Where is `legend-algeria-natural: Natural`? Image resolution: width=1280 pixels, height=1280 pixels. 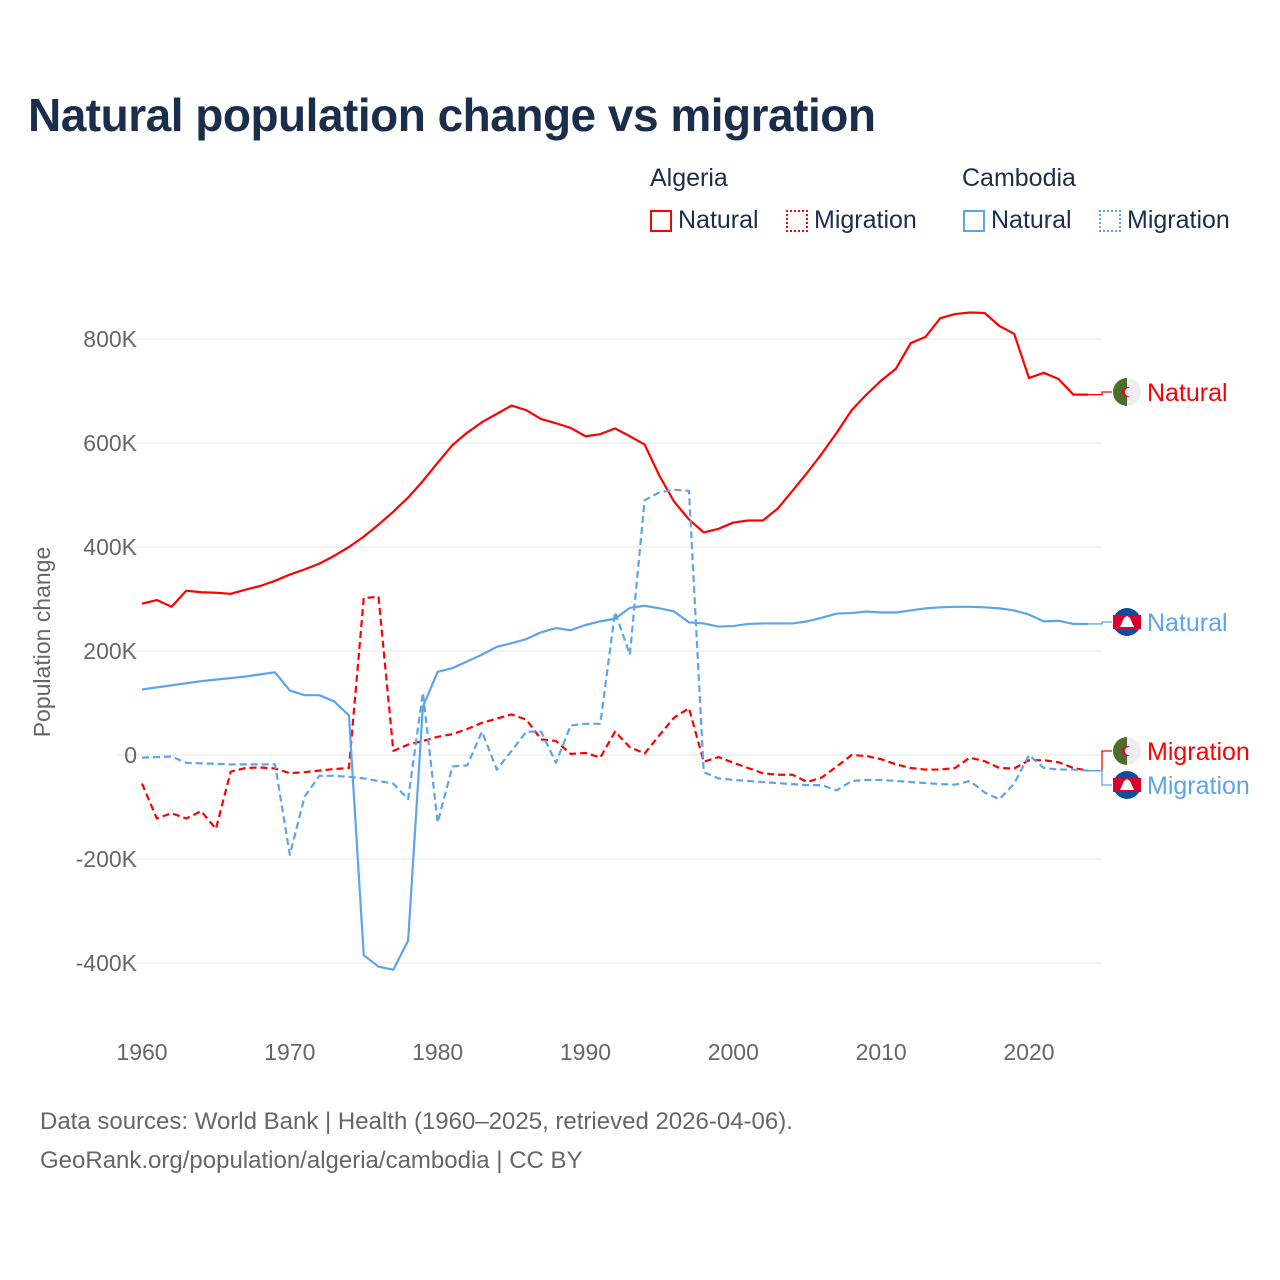
legend-algeria-natural: Natural is located at coordinates (704, 220).